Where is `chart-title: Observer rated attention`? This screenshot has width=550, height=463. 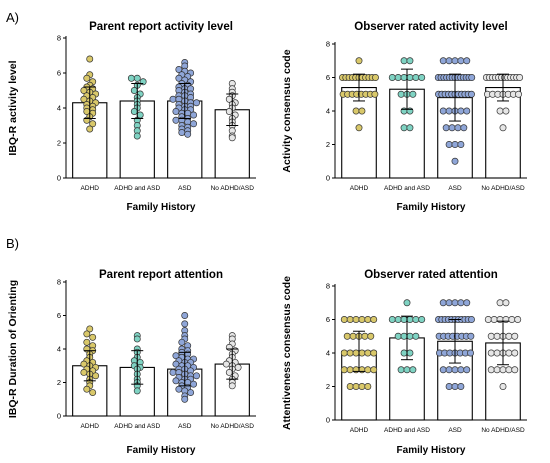 chart-title: Observer rated attention is located at coordinates (431, 275).